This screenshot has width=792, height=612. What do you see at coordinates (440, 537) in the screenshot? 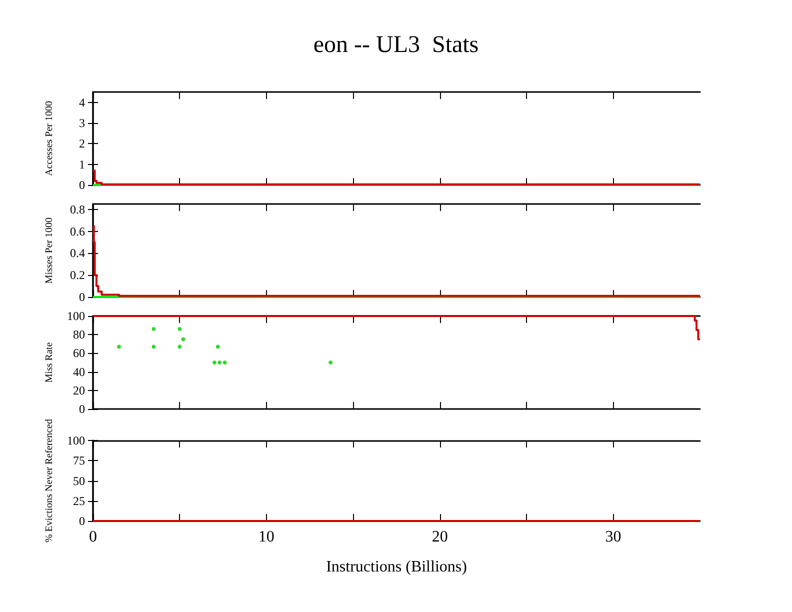
I see `x-tick-label: 20` at bounding box center [440, 537].